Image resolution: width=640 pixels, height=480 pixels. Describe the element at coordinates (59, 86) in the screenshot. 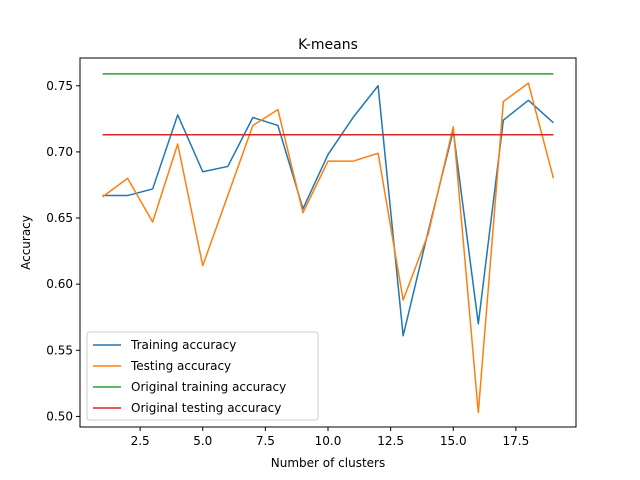

I see `y-tick-label: 0.75` at that location.